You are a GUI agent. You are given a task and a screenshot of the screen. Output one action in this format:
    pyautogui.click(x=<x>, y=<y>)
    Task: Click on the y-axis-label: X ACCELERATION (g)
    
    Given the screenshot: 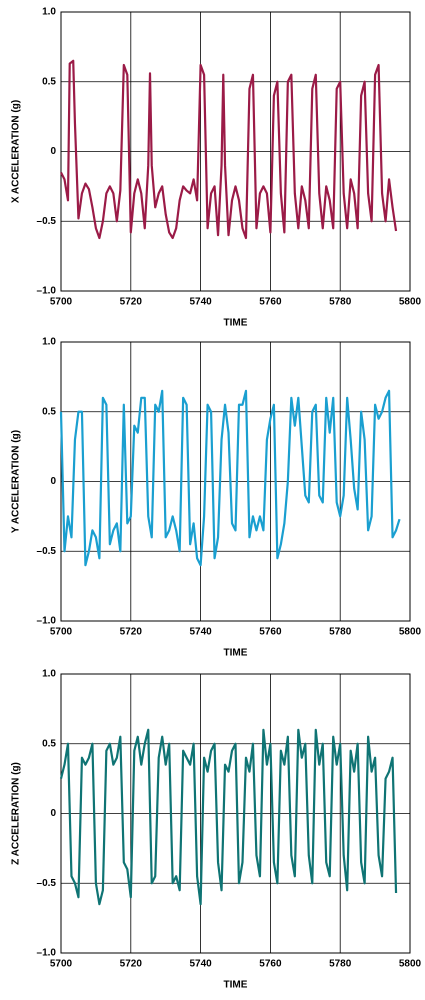 What is the action you would take?
    pyautogui.click(x=16, y=151)
    